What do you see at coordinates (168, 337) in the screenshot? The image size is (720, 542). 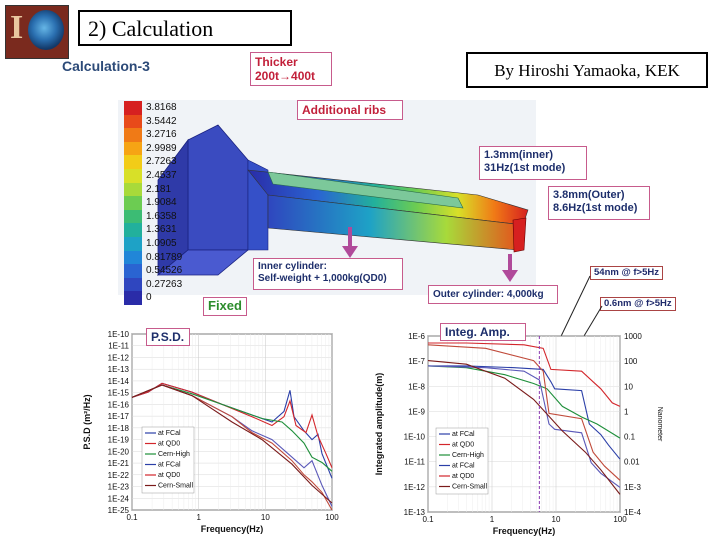 I see `psd-title: P.S.D.` at bounding box center [168, 337].